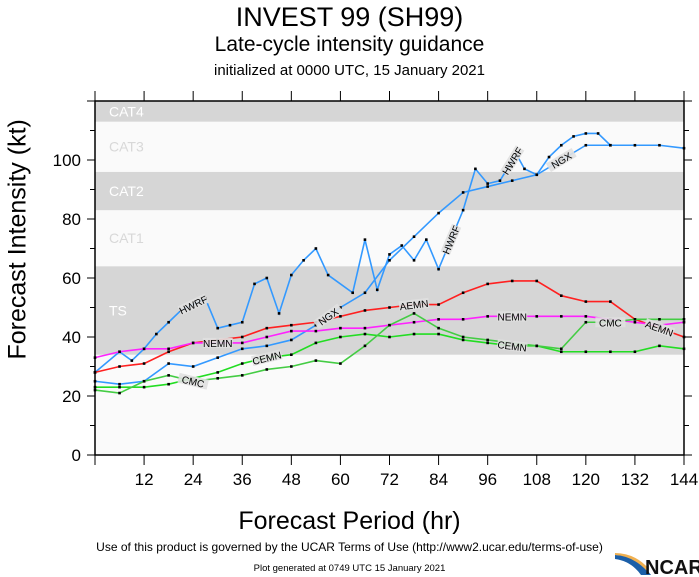 This screenshot has width=699, height=577. Describe the element at coordinates (76, 455) in the screenshot. I see `y-tick-label: 0` at that location.